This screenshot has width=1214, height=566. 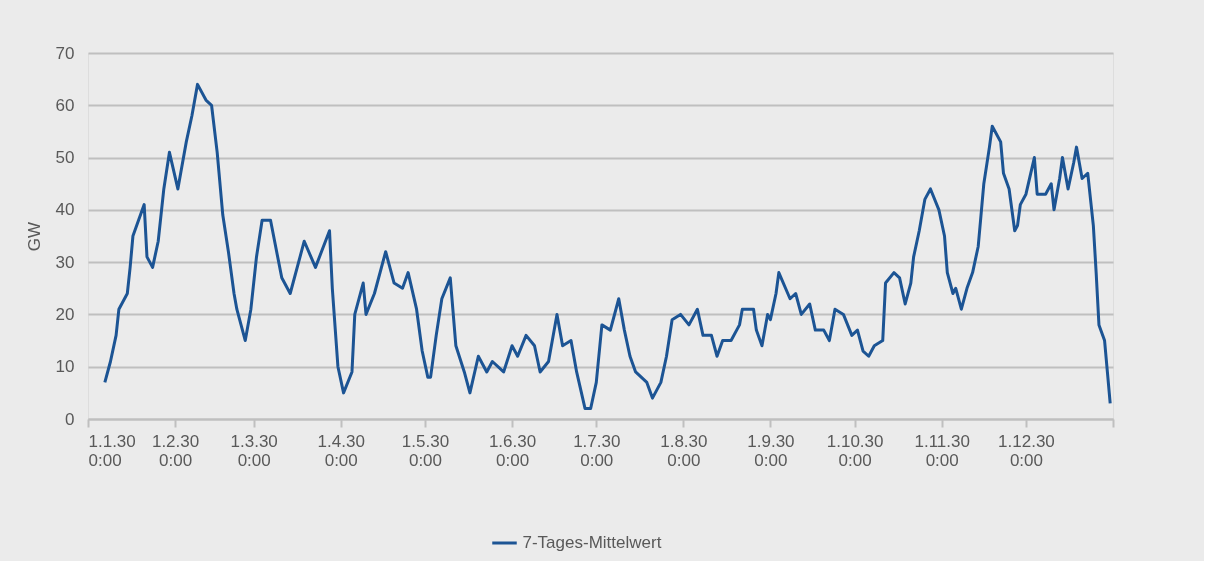 I want to click on x-tick-label: 1.6.30 0:00, so click(x=512, y=450).